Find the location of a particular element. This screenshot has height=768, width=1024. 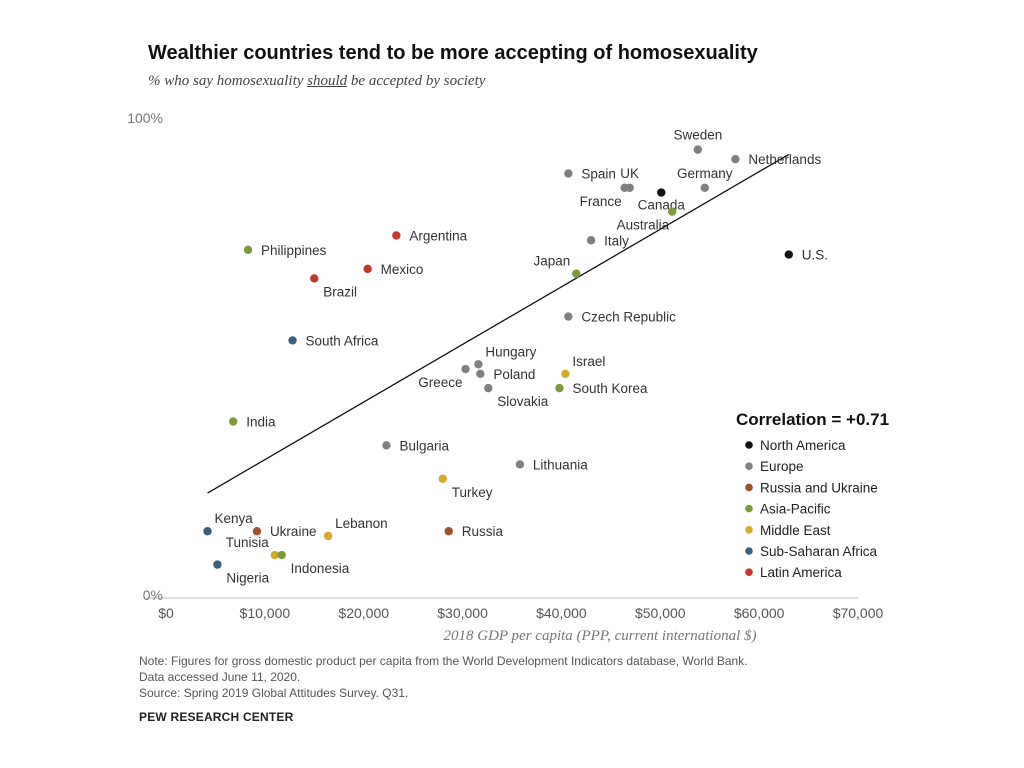

y-tick-label: 100% is located at coordinates (145, 118).